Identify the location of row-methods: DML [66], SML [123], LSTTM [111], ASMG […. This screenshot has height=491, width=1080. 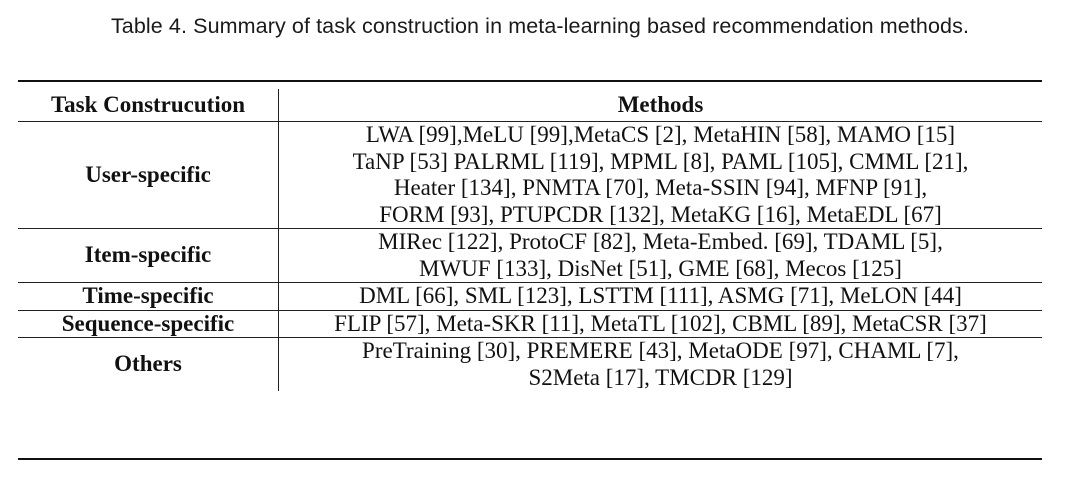
(660, 296).